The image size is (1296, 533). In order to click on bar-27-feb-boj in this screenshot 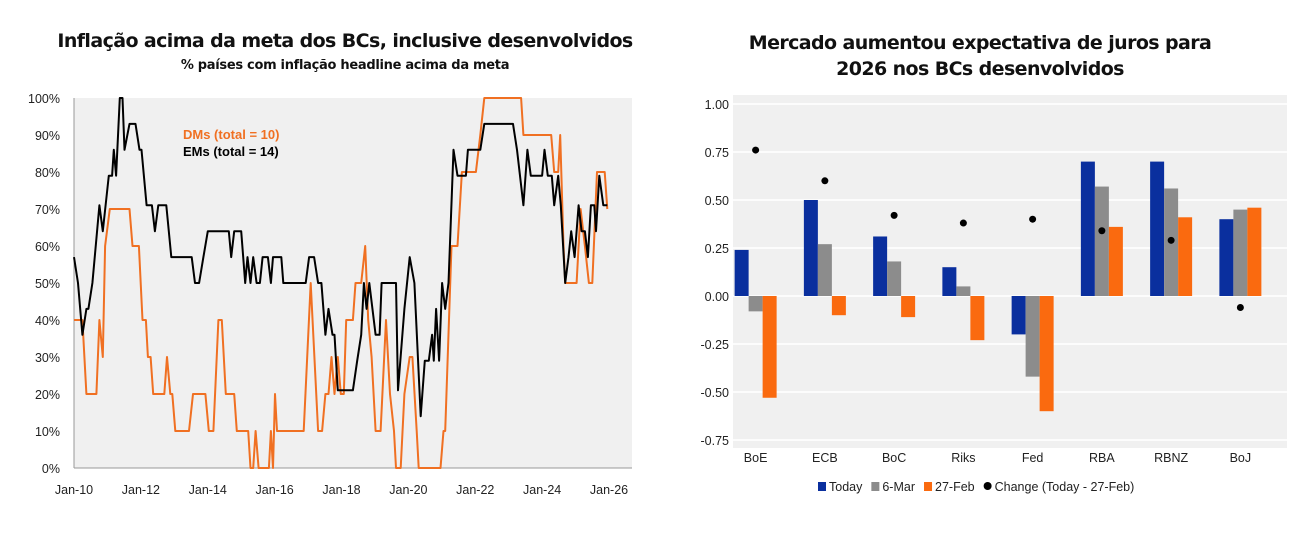, I will do `click(1254, 251)`.